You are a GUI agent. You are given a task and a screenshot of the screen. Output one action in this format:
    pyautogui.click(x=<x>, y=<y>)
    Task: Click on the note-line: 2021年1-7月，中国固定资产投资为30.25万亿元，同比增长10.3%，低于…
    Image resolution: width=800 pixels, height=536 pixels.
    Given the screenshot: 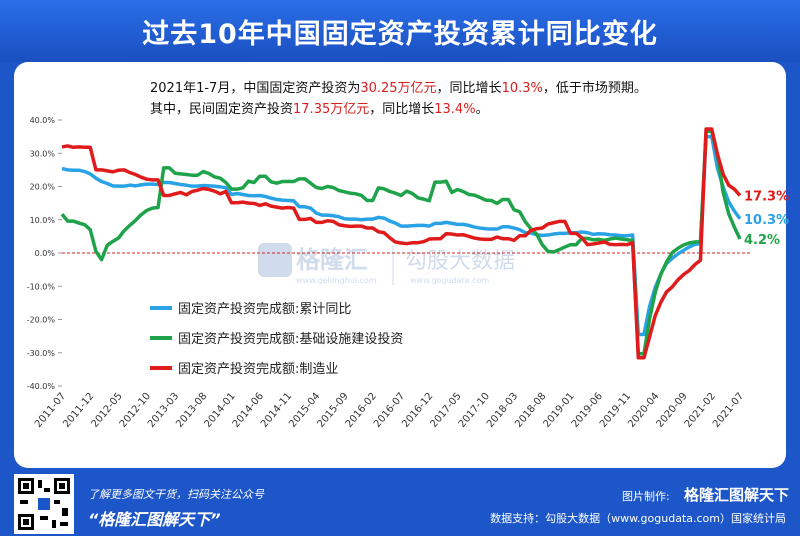 What is the action you would take?
    pyautogui.click(x=398, y=88)
    